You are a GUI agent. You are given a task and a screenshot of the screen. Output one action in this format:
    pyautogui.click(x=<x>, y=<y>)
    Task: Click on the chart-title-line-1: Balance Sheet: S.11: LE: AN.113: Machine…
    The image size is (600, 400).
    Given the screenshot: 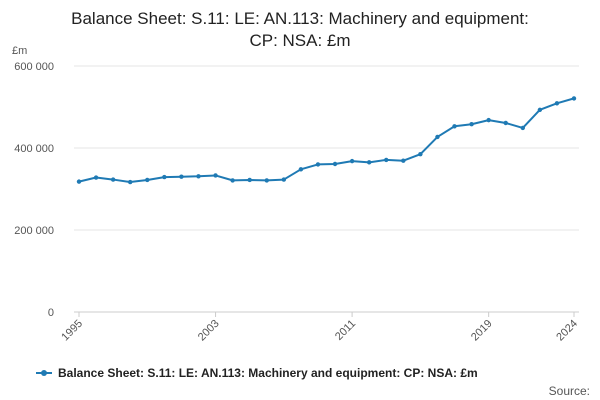 What is the action you would take?
    pyautogui.click(x=300, y=18)
    